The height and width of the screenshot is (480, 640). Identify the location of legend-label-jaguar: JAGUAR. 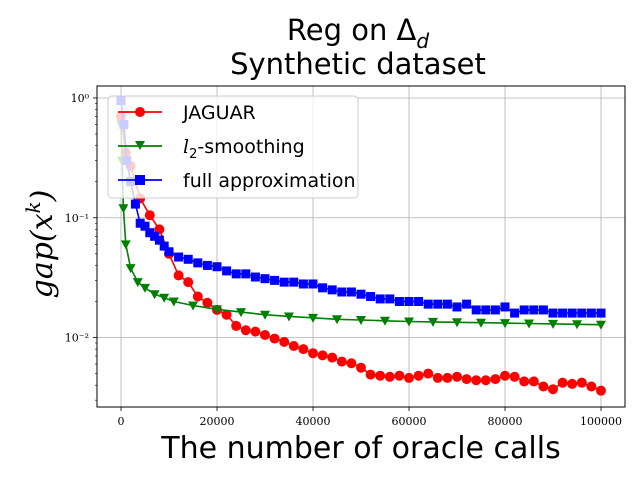
(219, 113).